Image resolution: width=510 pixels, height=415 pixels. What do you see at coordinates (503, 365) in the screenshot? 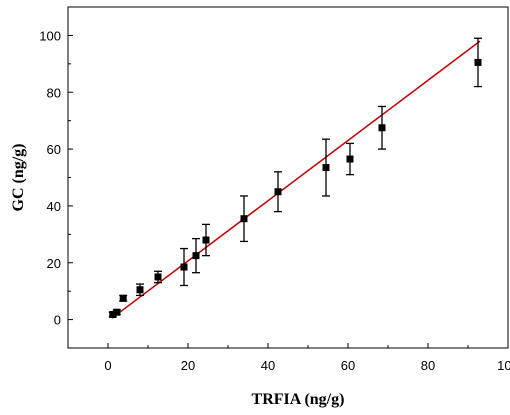
I see `x-tick-label: 100` at bounding box center [503, 365].